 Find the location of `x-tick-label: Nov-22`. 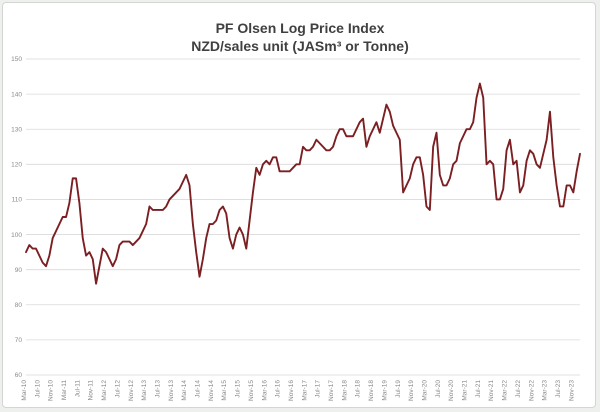

x-tick-label: Nov-22 is located at coordinates (531, 390).